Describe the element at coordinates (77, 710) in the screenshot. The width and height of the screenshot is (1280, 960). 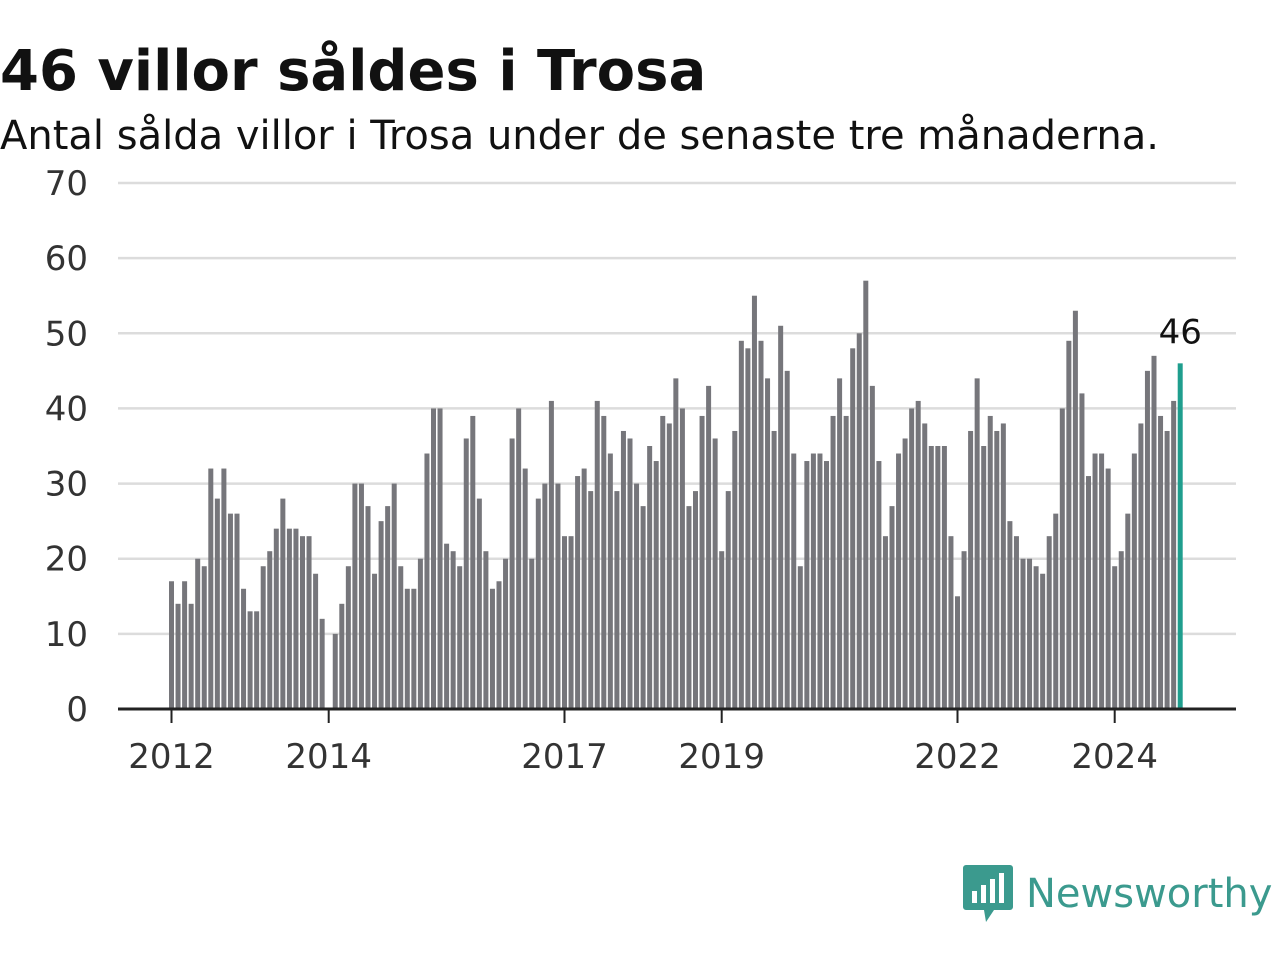
I see `y-tick-label: 0` at that location.